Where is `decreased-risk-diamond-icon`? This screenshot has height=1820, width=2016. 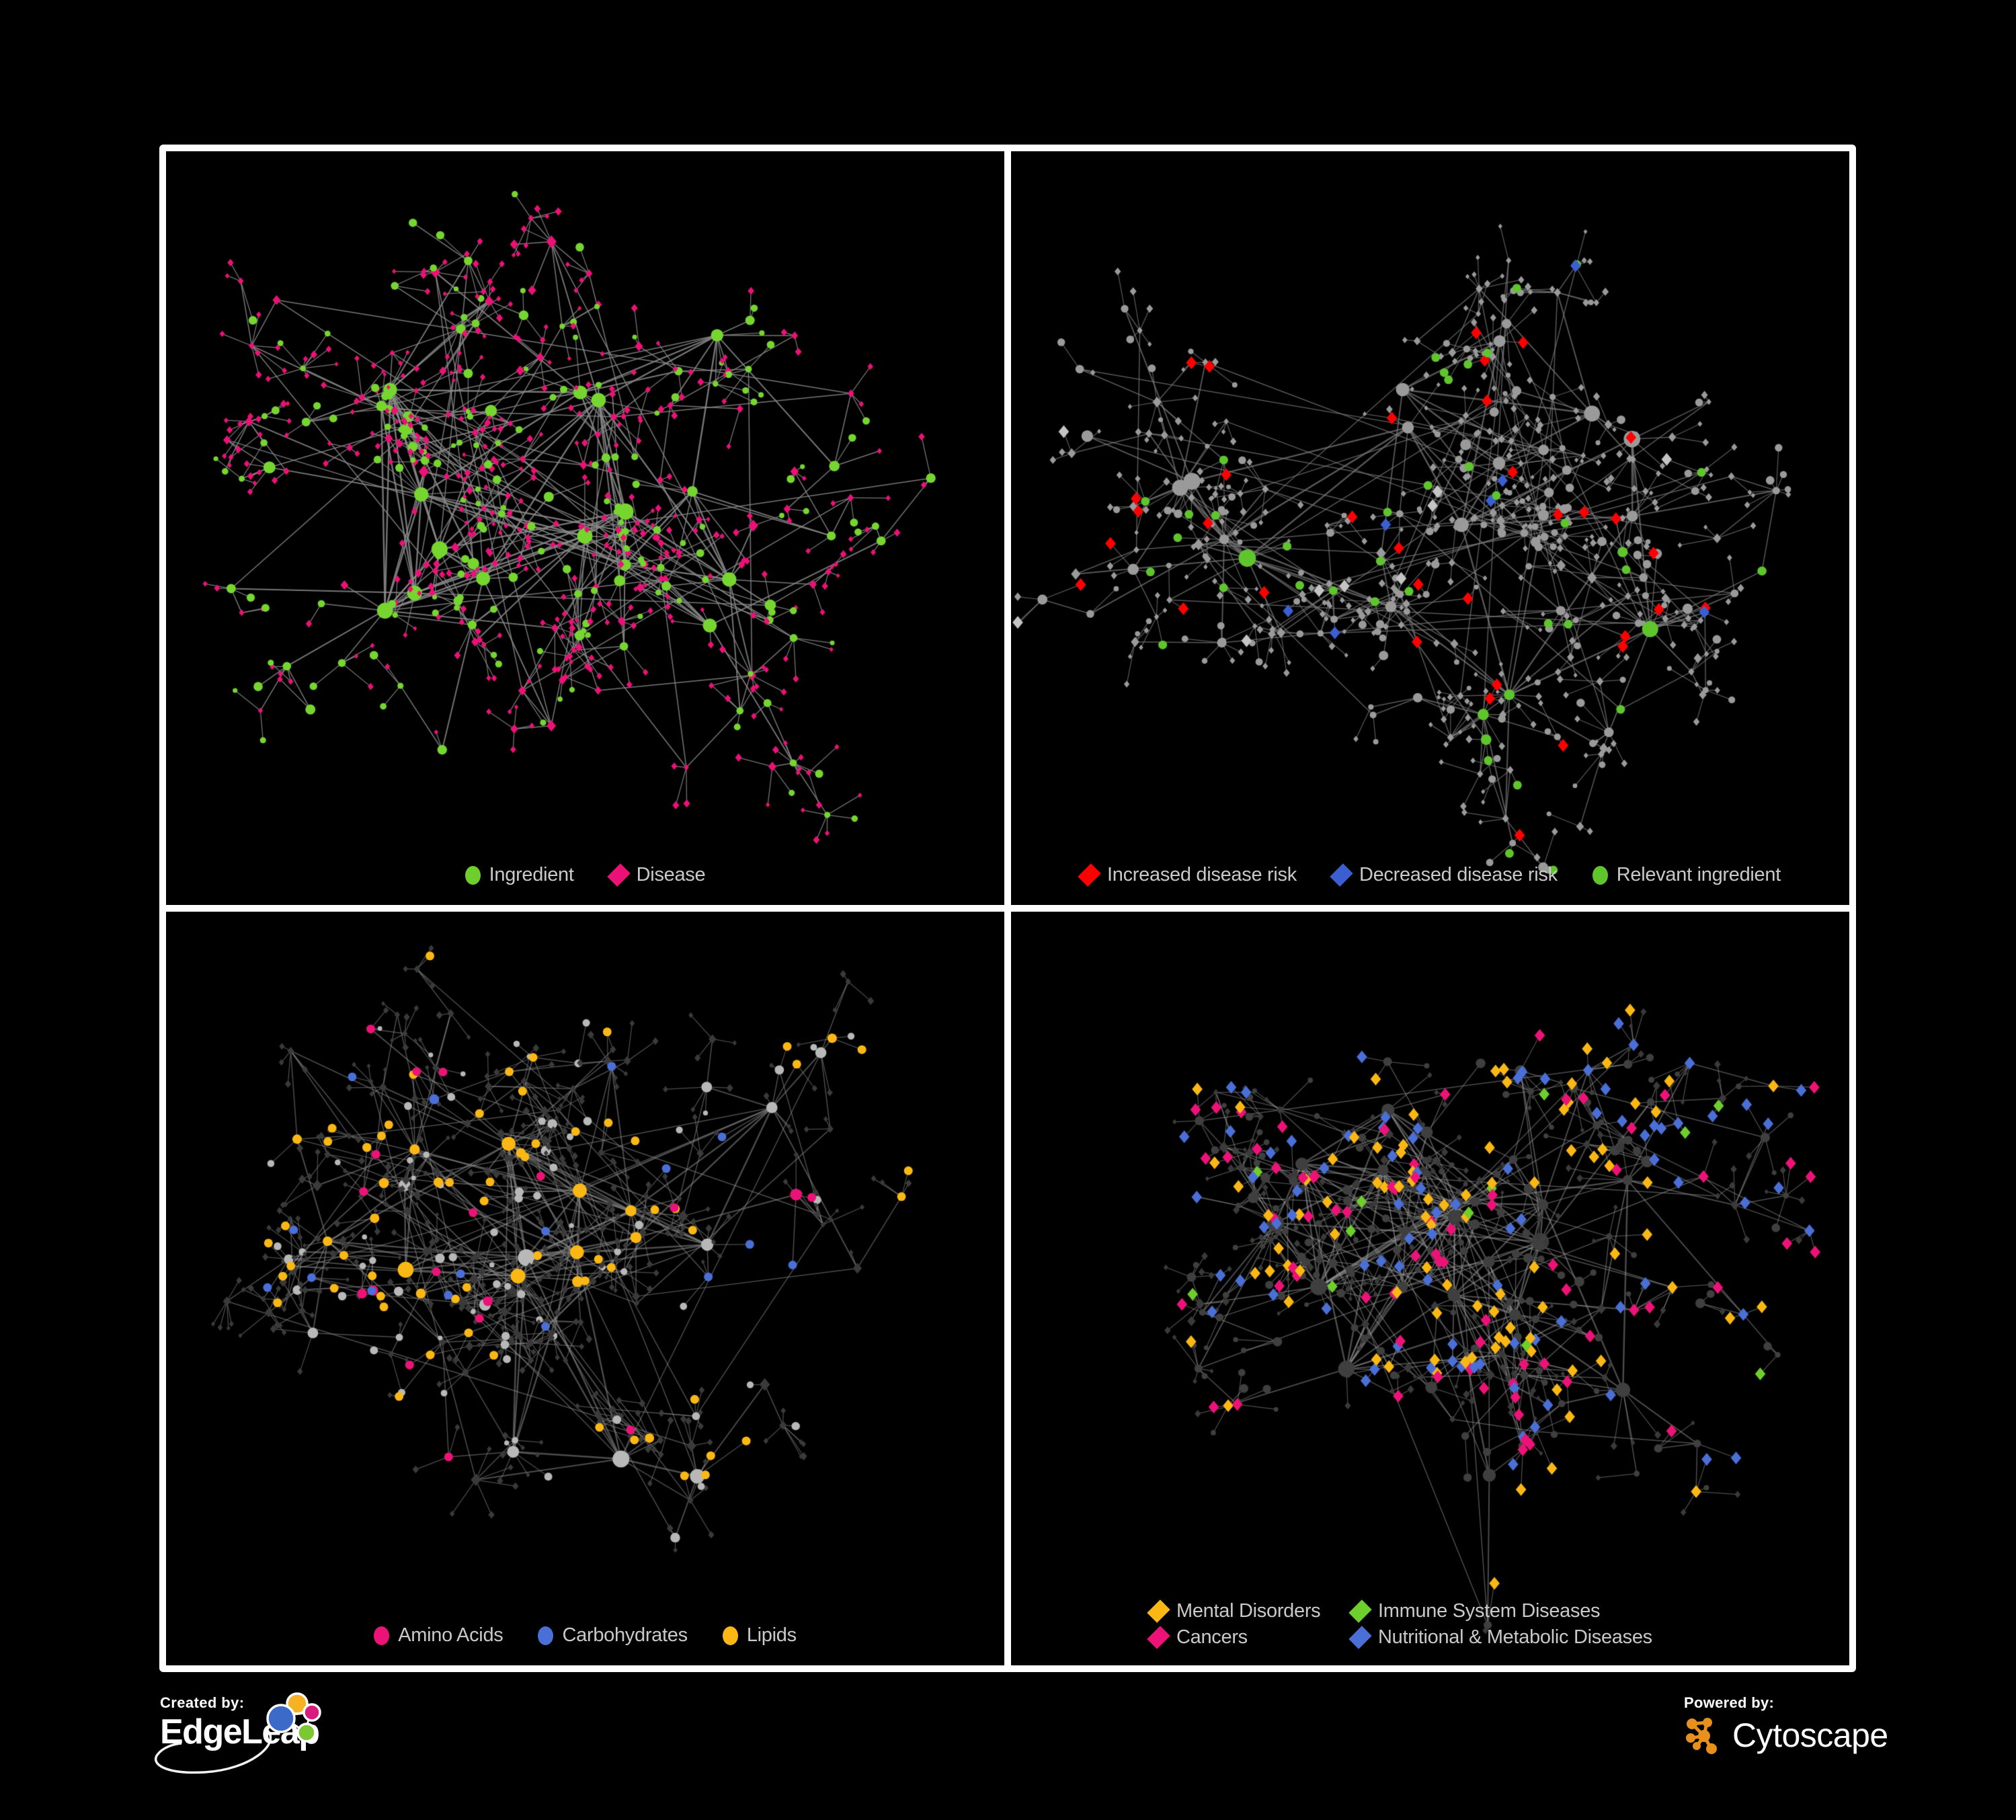 decreased-risk-diamond-icon is located at coordinates (1341, 875).